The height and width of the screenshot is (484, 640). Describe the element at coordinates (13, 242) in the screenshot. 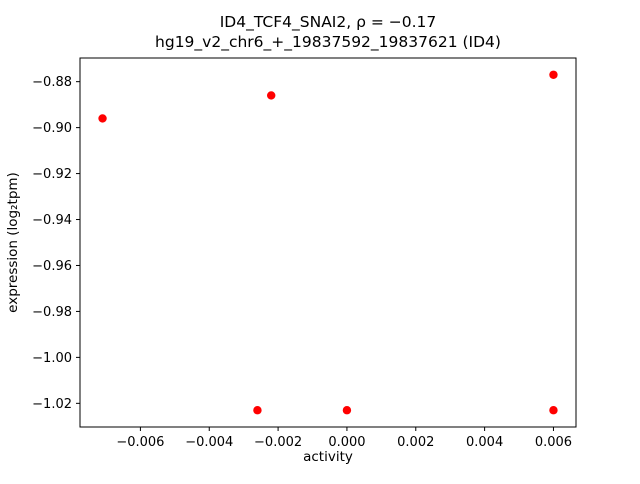

I see `y-axis-label: expression (log₂tpm)` at that location.